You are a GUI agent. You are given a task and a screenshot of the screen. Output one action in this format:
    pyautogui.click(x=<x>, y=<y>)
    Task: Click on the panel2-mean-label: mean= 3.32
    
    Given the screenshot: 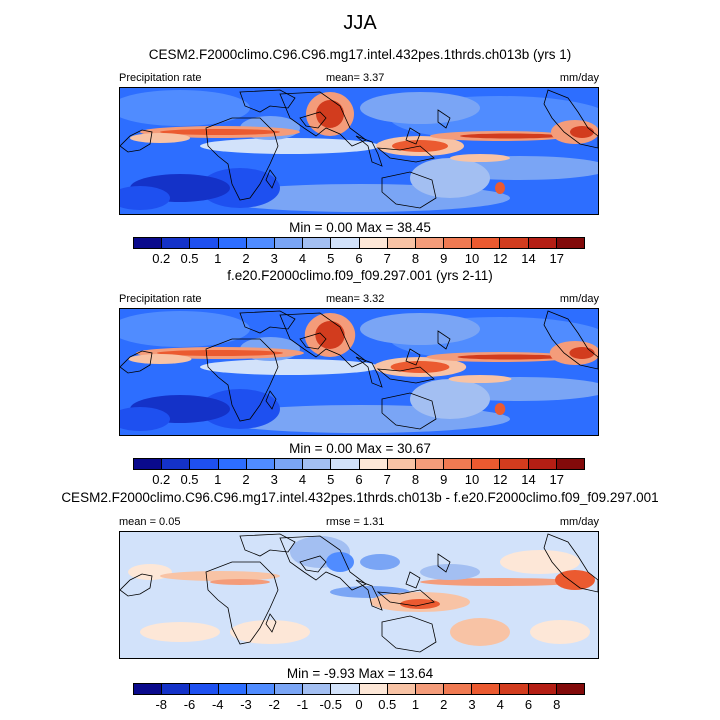 What is the action you would take?
    pyautogui.click(x=355, y=299)
    